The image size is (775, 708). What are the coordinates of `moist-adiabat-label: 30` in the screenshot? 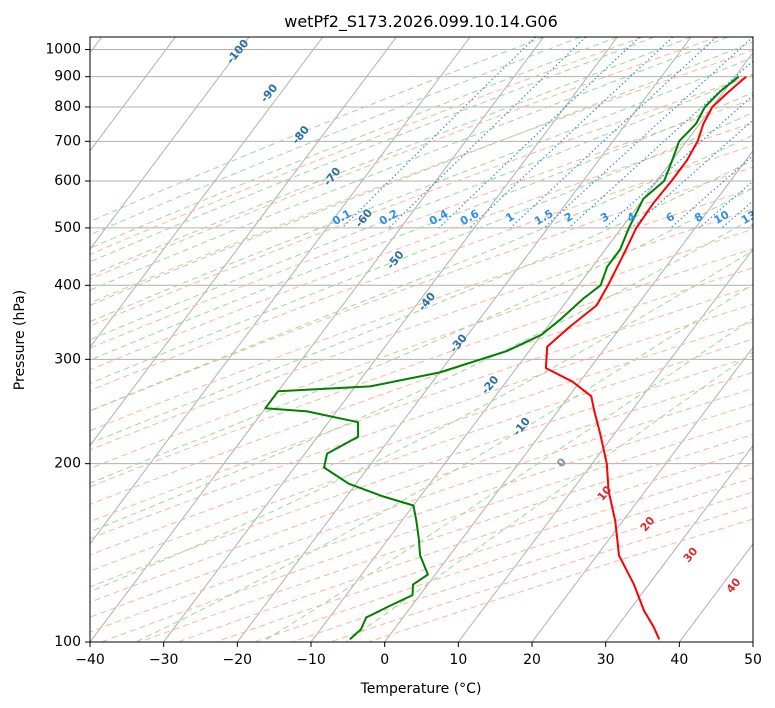 It's located at (691, 555).